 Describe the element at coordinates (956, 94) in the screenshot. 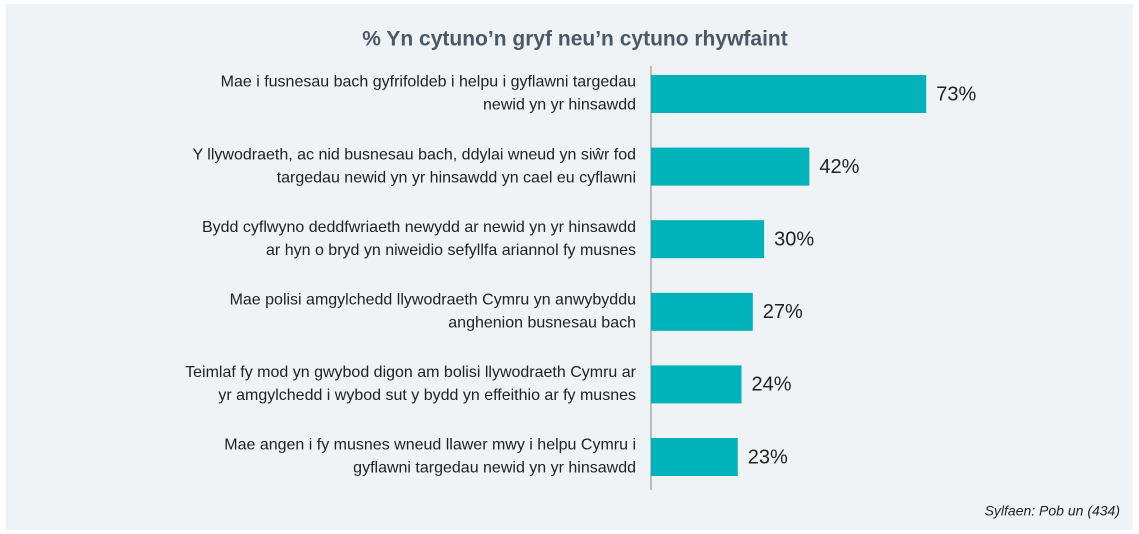

I see `value-label: 73%` at that location.